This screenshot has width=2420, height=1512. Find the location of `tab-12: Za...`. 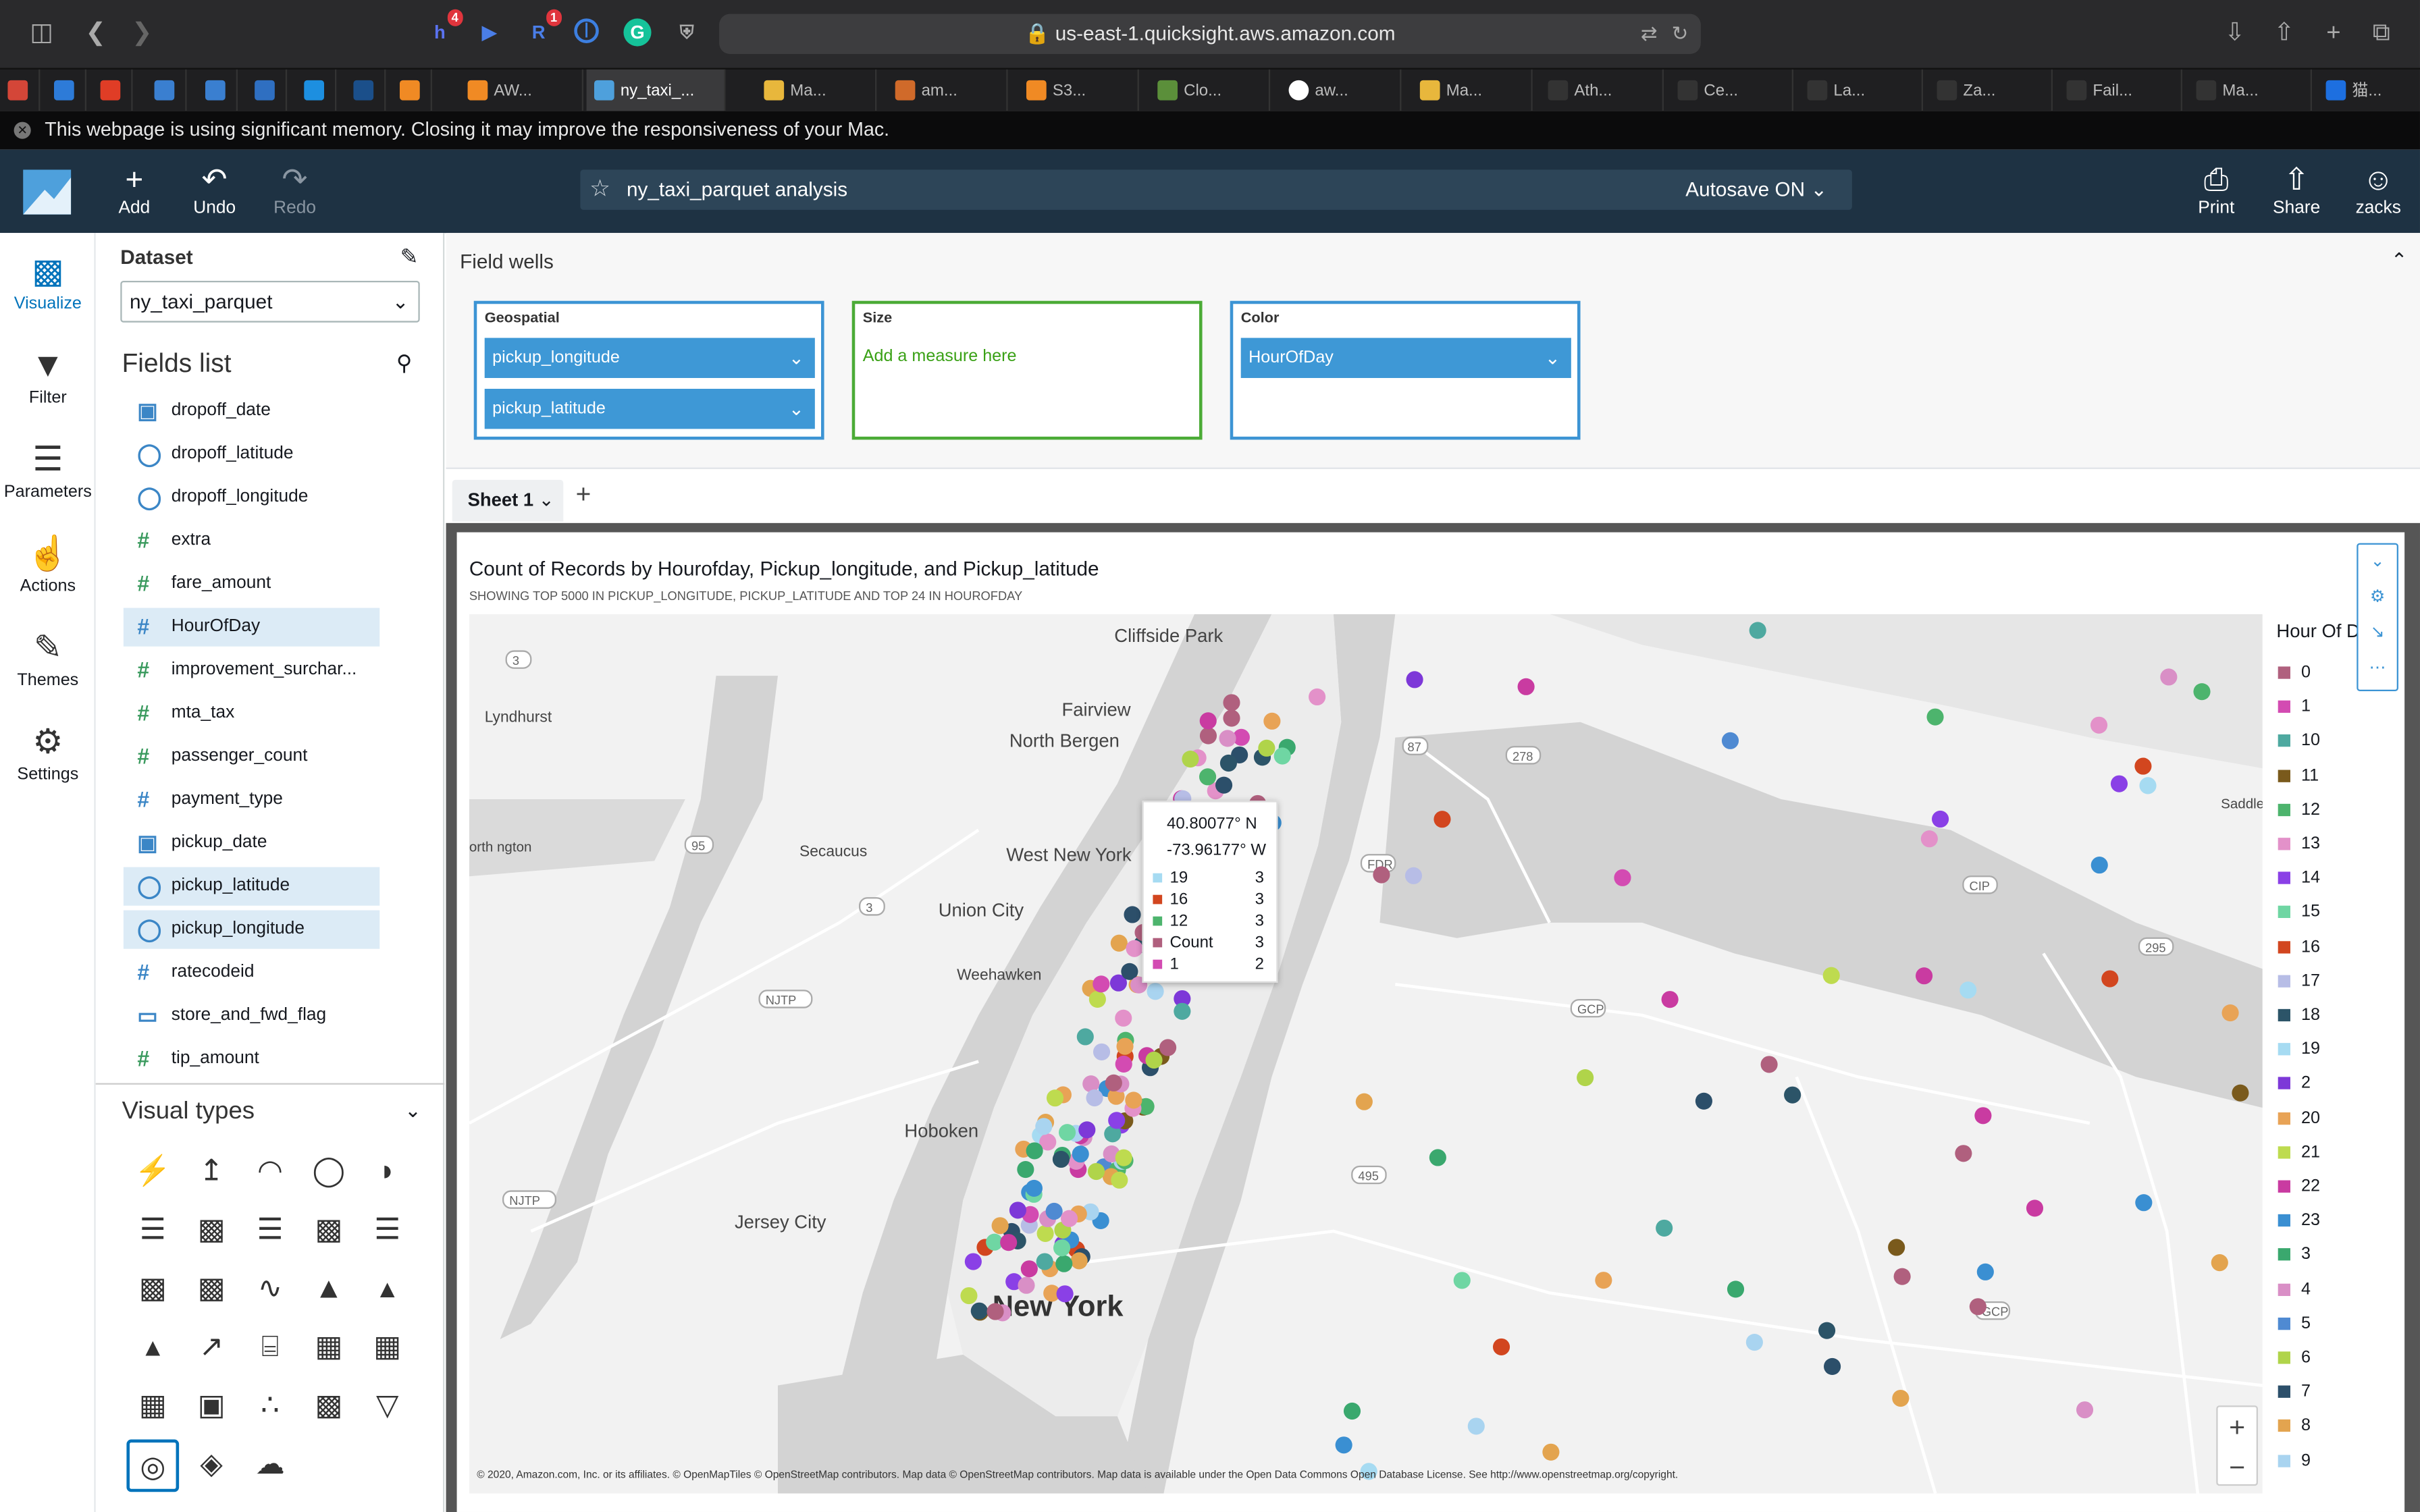

tab-12: Za... is located at coordinates (1991, 91).